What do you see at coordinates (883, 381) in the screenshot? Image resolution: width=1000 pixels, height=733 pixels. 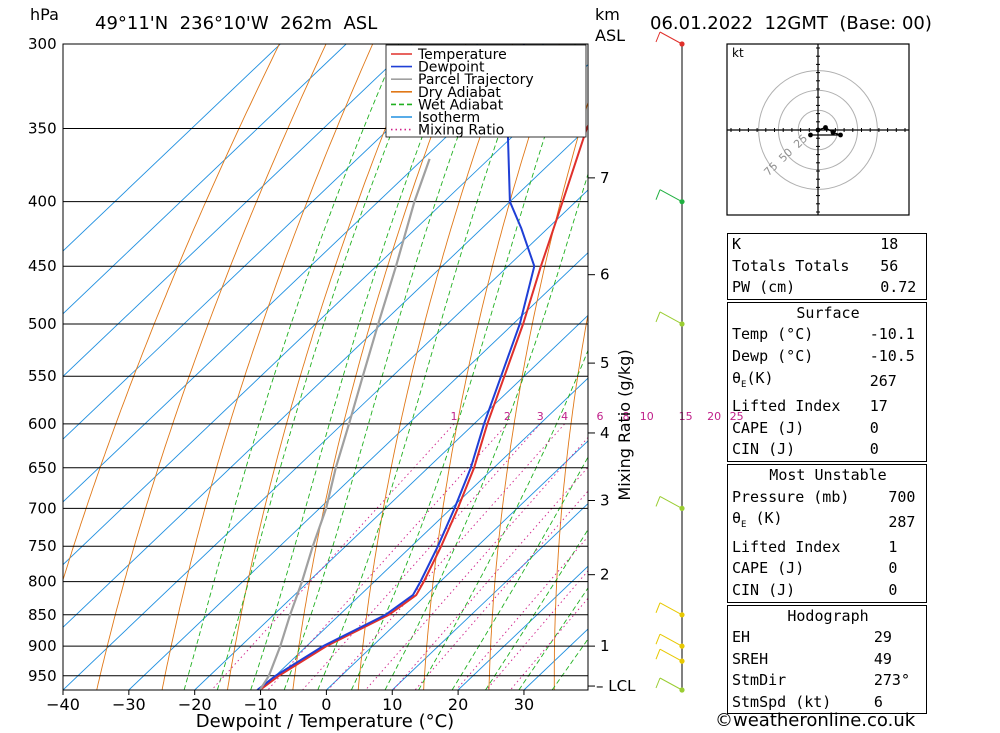 I see `index-value: 267` at bounding box center [883, 381].